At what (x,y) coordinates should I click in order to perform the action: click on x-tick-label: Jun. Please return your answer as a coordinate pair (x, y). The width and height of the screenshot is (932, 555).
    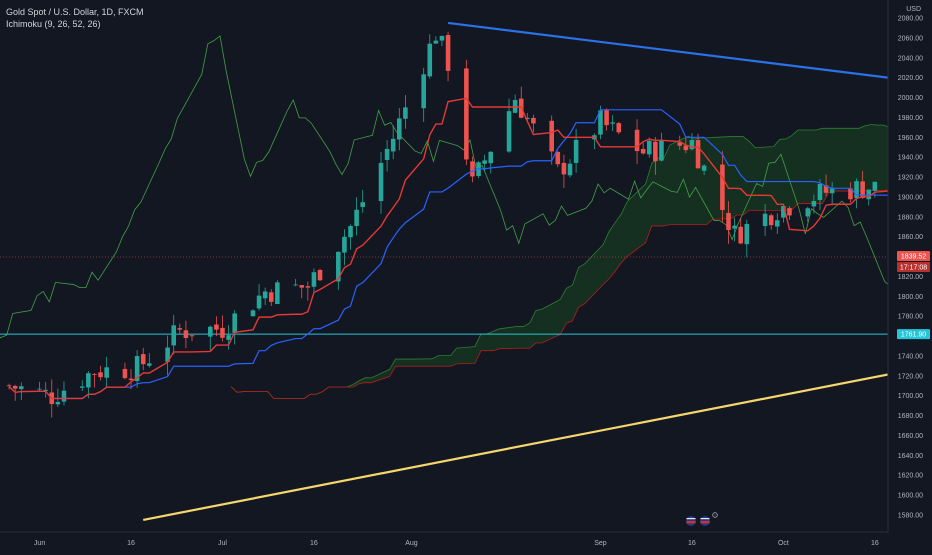
    Looking at the image, I should click on (39, 543).